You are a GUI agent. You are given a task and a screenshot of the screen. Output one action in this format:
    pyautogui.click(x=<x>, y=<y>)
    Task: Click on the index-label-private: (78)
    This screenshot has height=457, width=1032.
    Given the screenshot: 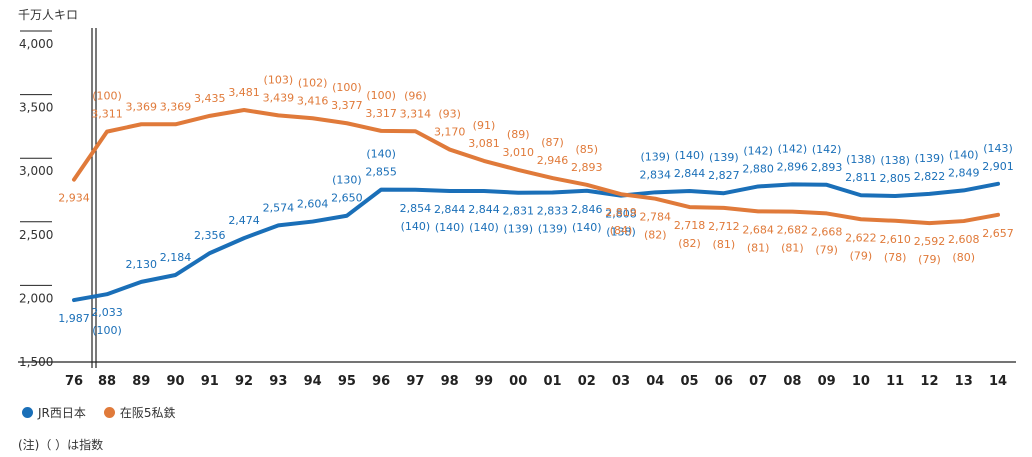 What is the action you would take?
    pyautogui.click(x=895, y=257)
    